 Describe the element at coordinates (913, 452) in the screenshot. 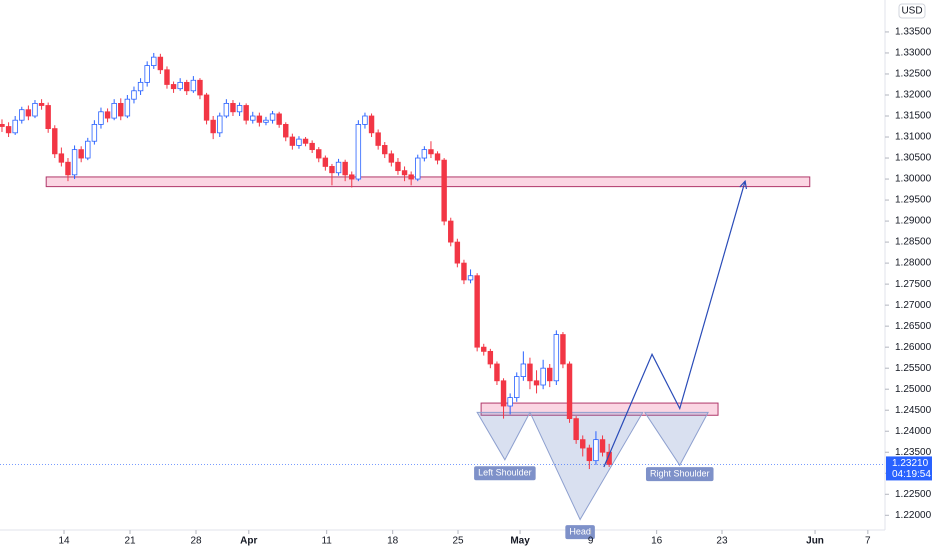

I see `y-tick-label: 1.23500` at that location.